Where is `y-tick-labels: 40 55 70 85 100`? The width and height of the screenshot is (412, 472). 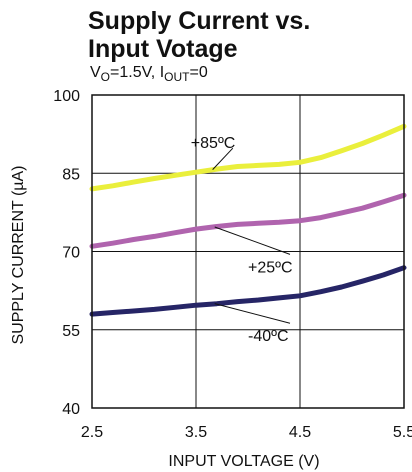
y-tick-labels: 40 55 70 85 100 is located at coordinates (66, 253).